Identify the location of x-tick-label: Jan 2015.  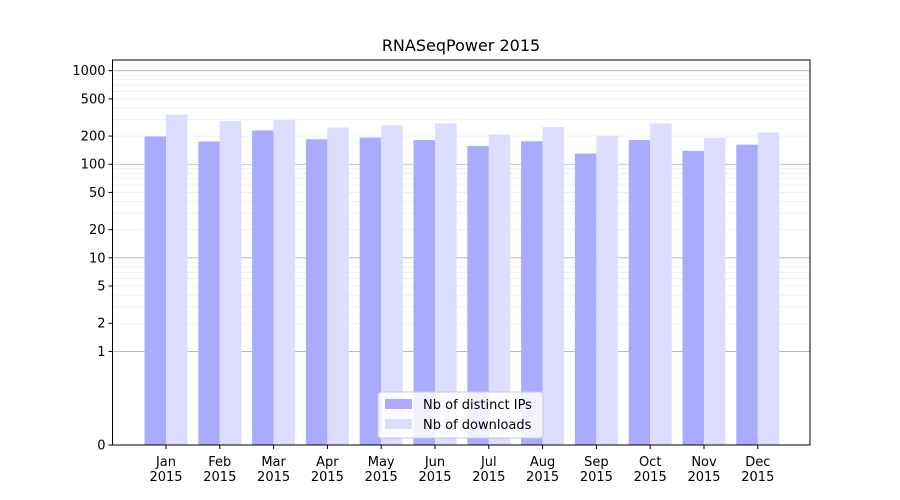
(165, 470).